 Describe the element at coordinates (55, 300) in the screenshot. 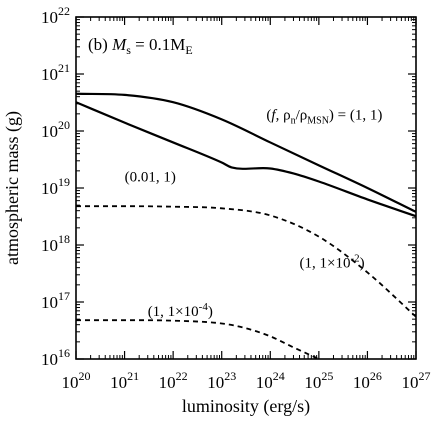

I see `y-tick-label: 1017` at that location.